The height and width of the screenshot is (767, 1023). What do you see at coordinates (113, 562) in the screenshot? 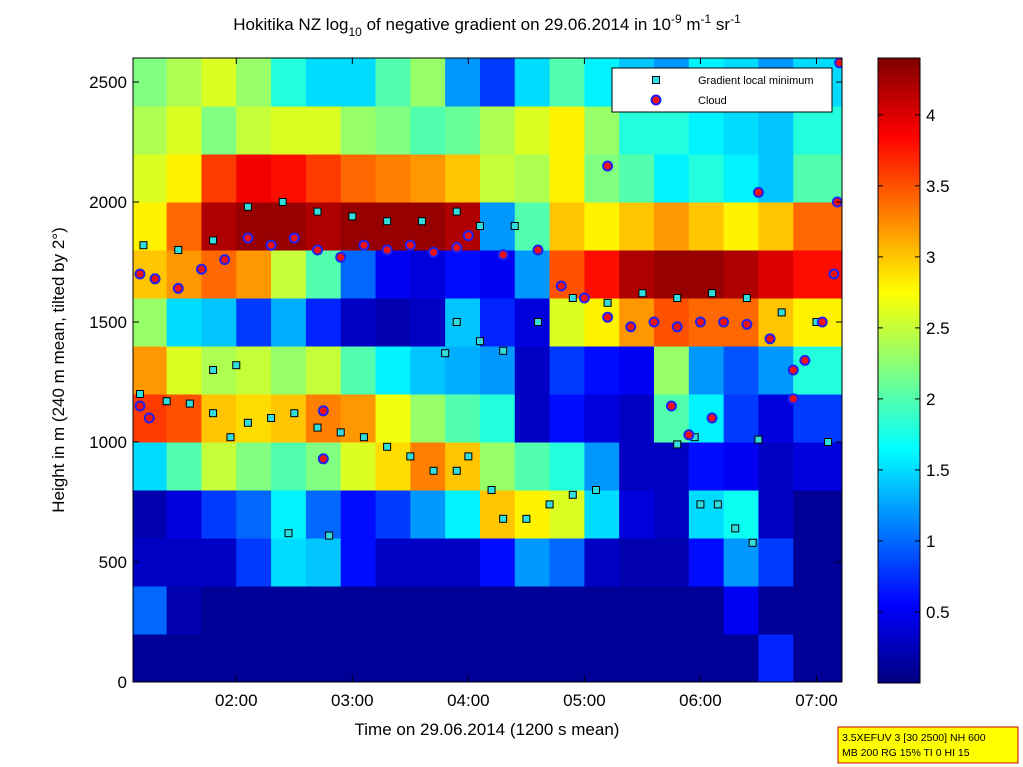
I see `y-tick-label: 500` at bounding box center [113, 562].